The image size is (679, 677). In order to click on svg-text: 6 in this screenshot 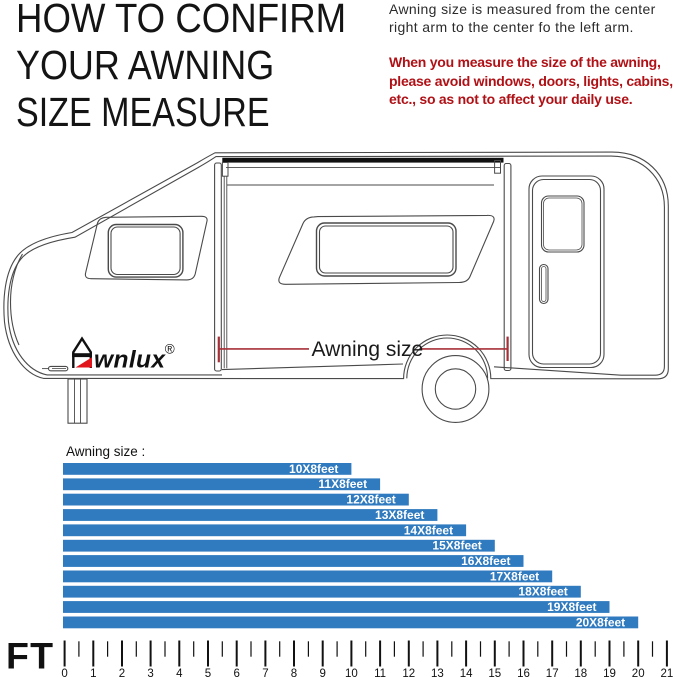, I will do `click(236, 672)`.